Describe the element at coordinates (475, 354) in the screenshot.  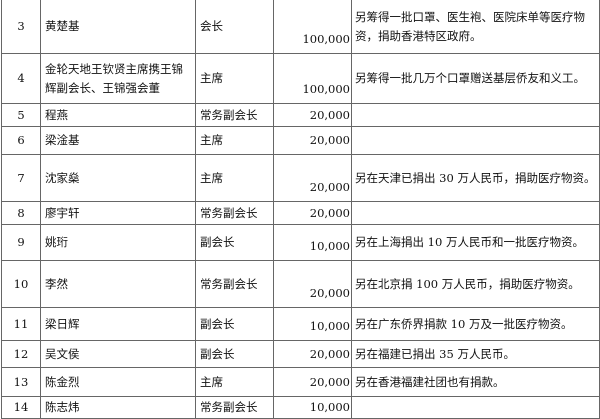
I see `donation-note: 另在福建已捐出 35 万人民币。` at that location.